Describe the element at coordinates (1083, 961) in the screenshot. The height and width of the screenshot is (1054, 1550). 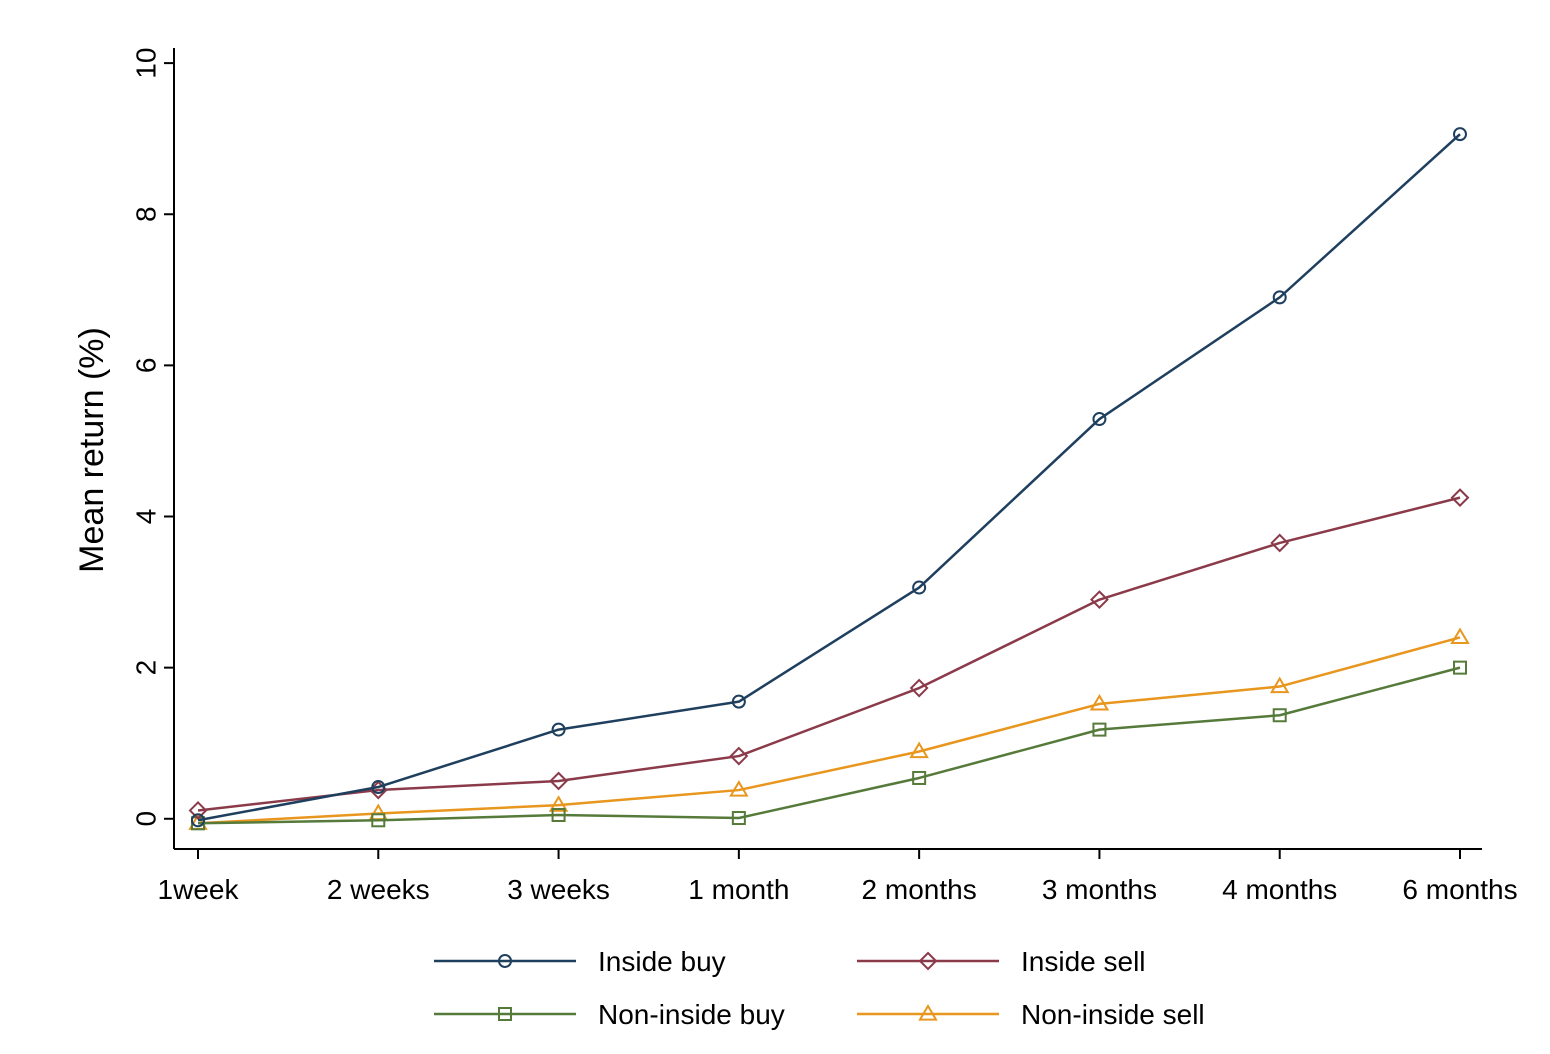
I see `legend-label: Inside sell` at that location.